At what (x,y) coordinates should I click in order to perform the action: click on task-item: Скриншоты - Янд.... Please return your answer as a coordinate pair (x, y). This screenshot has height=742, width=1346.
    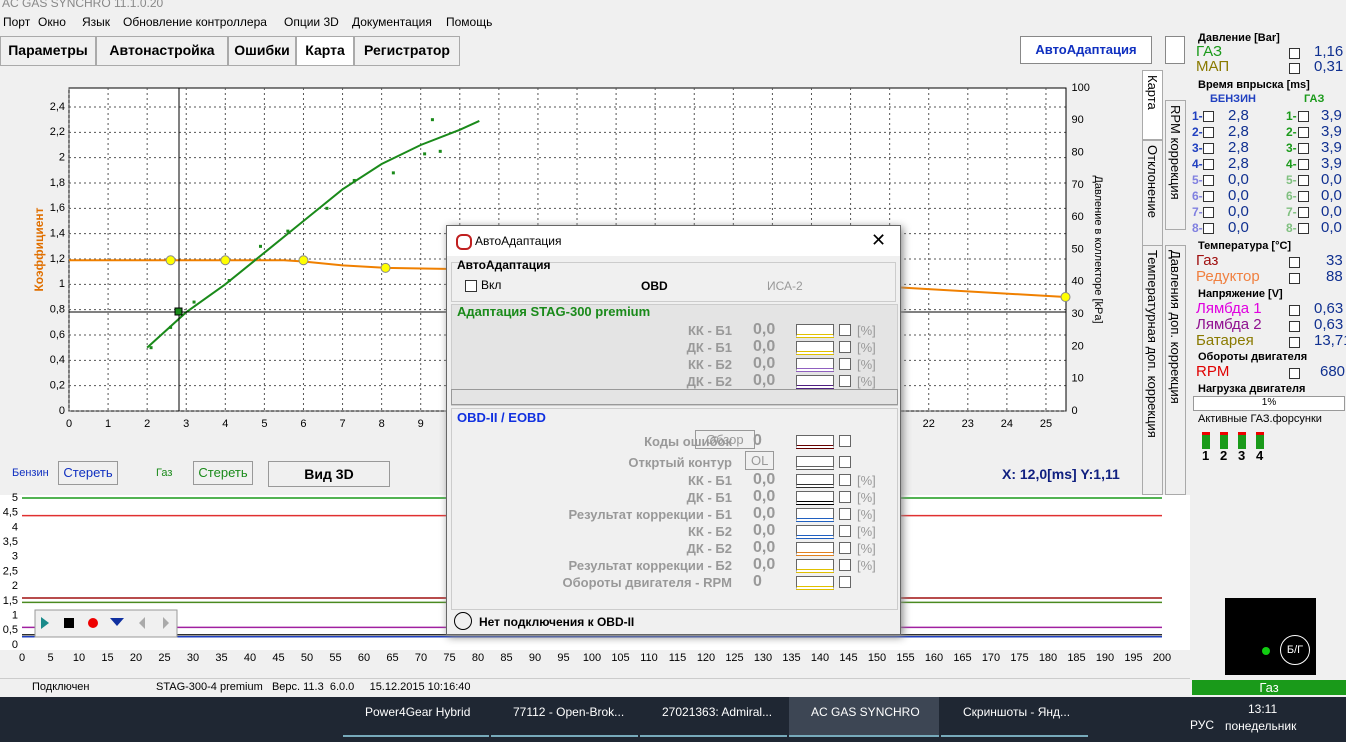
    Looking at the image, I should click on (1014, 717).